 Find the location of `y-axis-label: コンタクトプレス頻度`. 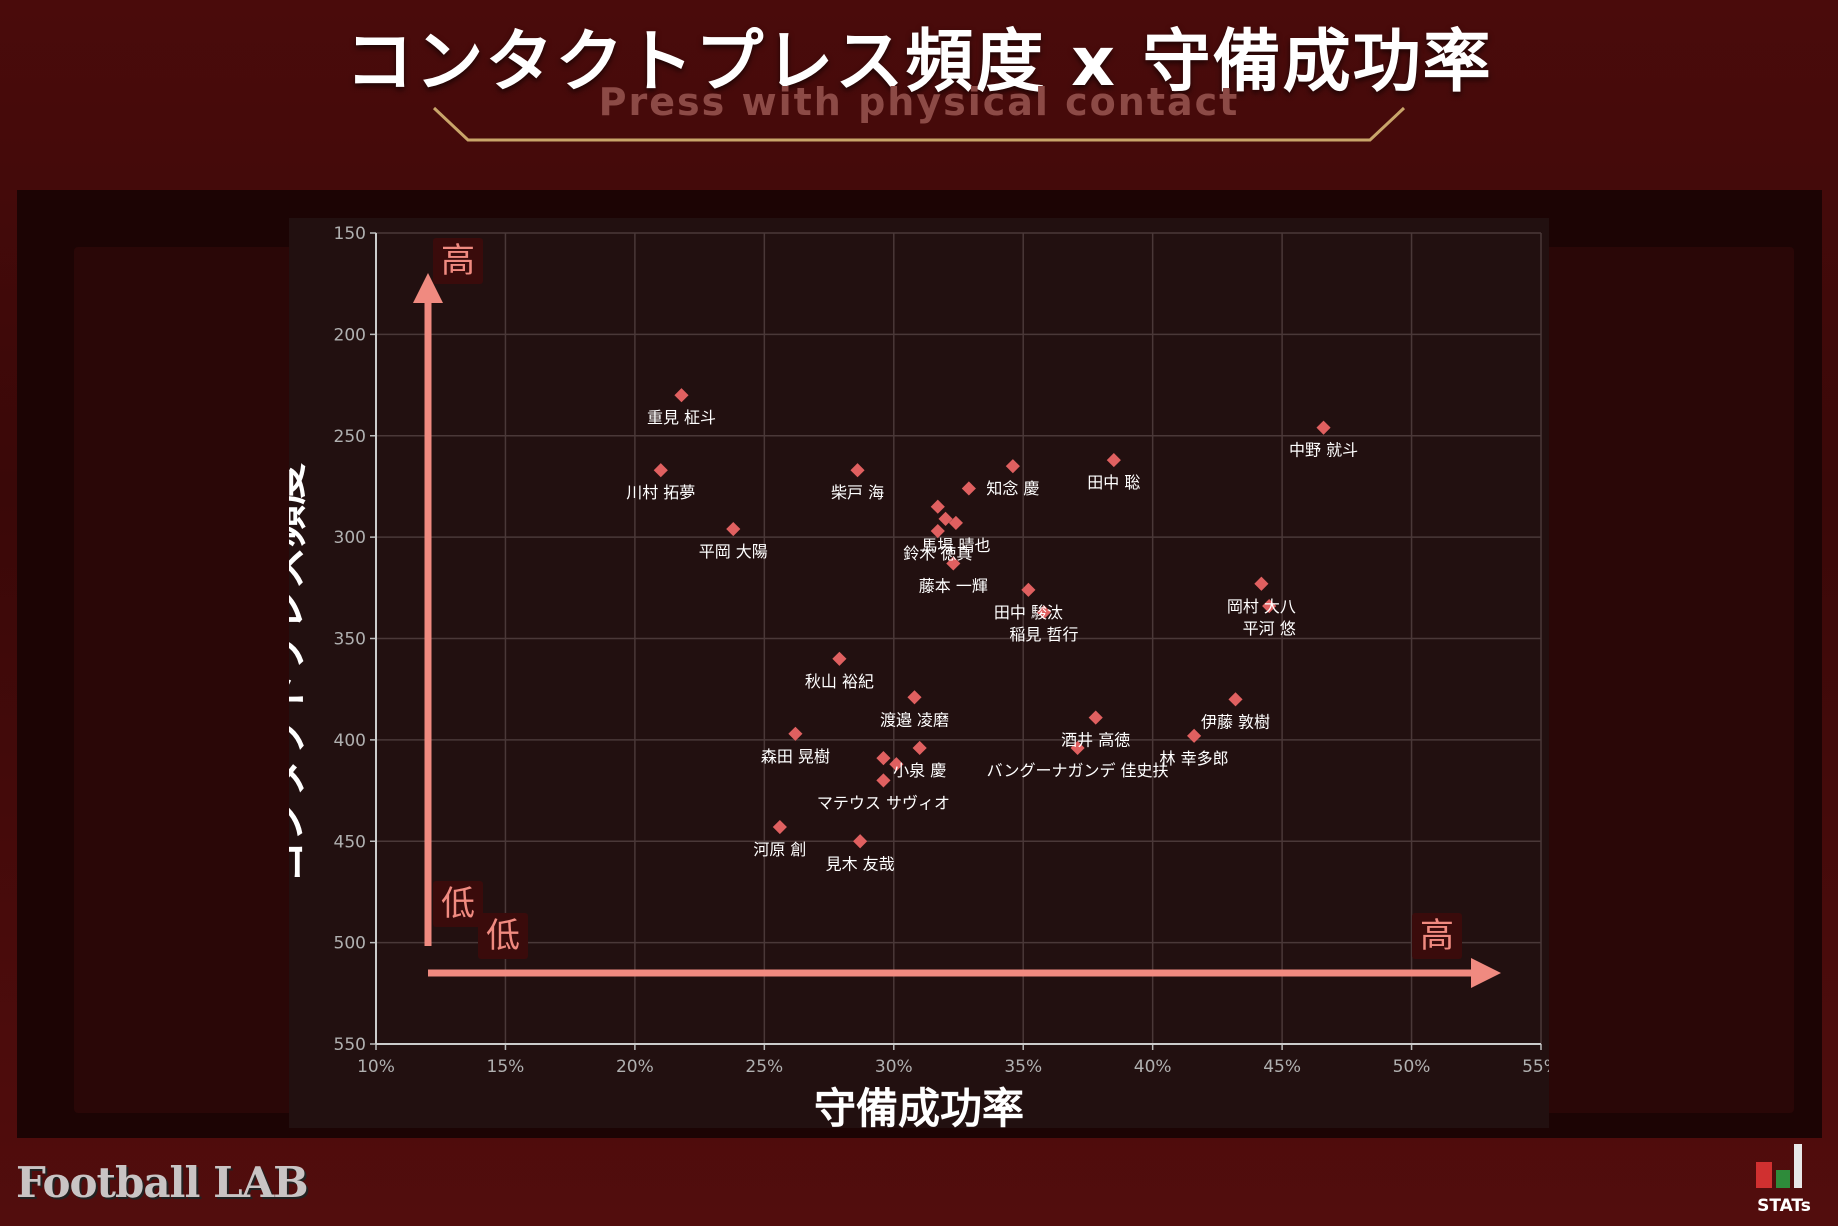

y-axis-label: コンタクトプレス頻度 is located at coordinates (300, 673).